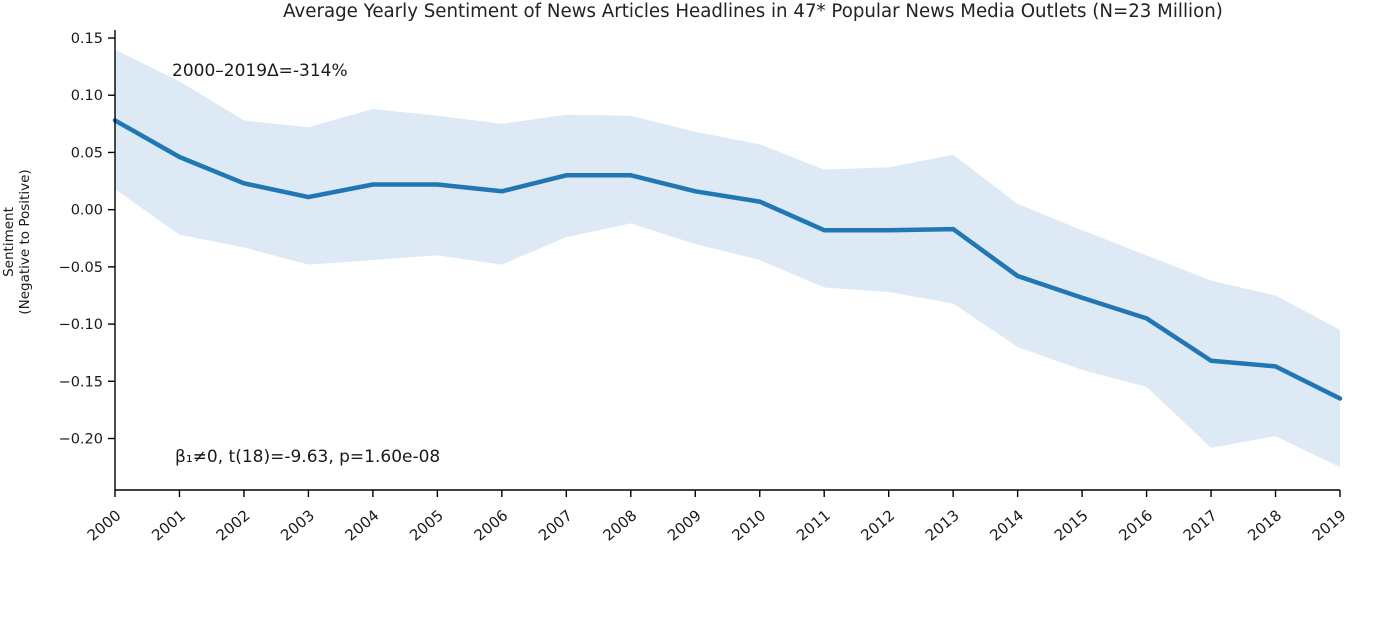  I want to click on x-tick-label: 2001, so click(168, 525).